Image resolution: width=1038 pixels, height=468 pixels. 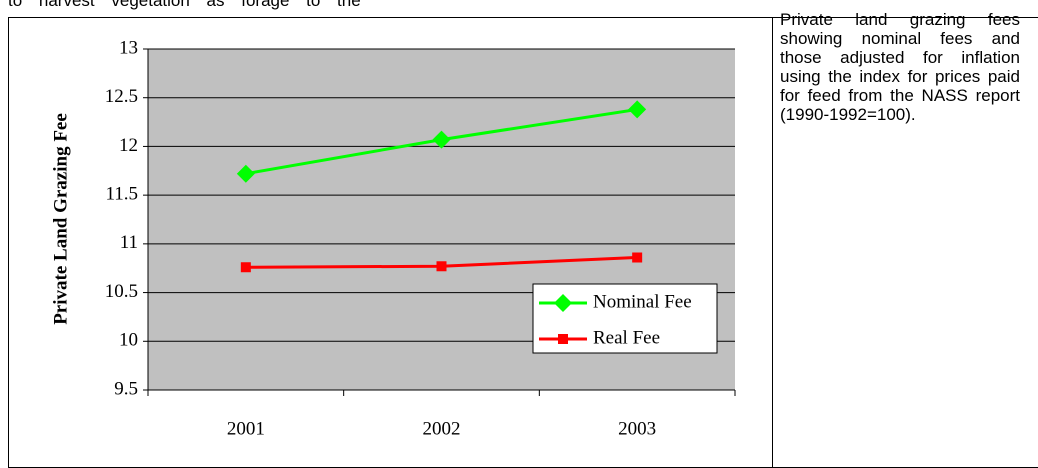 I want to click on y-tick-label: 10.5, so click(x=121, y=291).